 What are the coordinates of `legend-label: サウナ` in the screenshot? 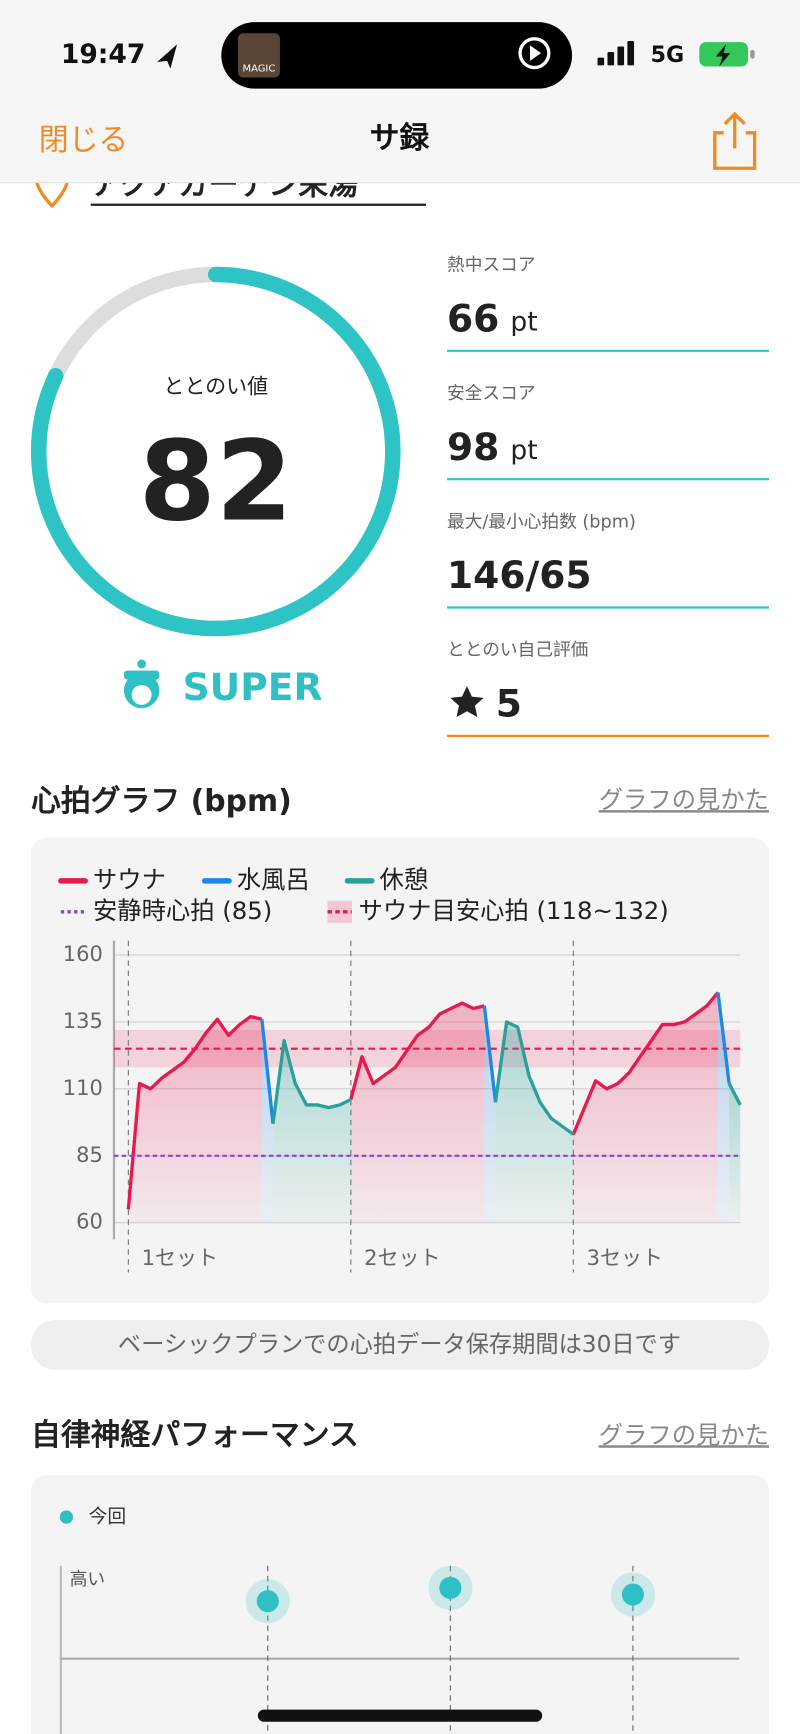 It's located at (129, 879).